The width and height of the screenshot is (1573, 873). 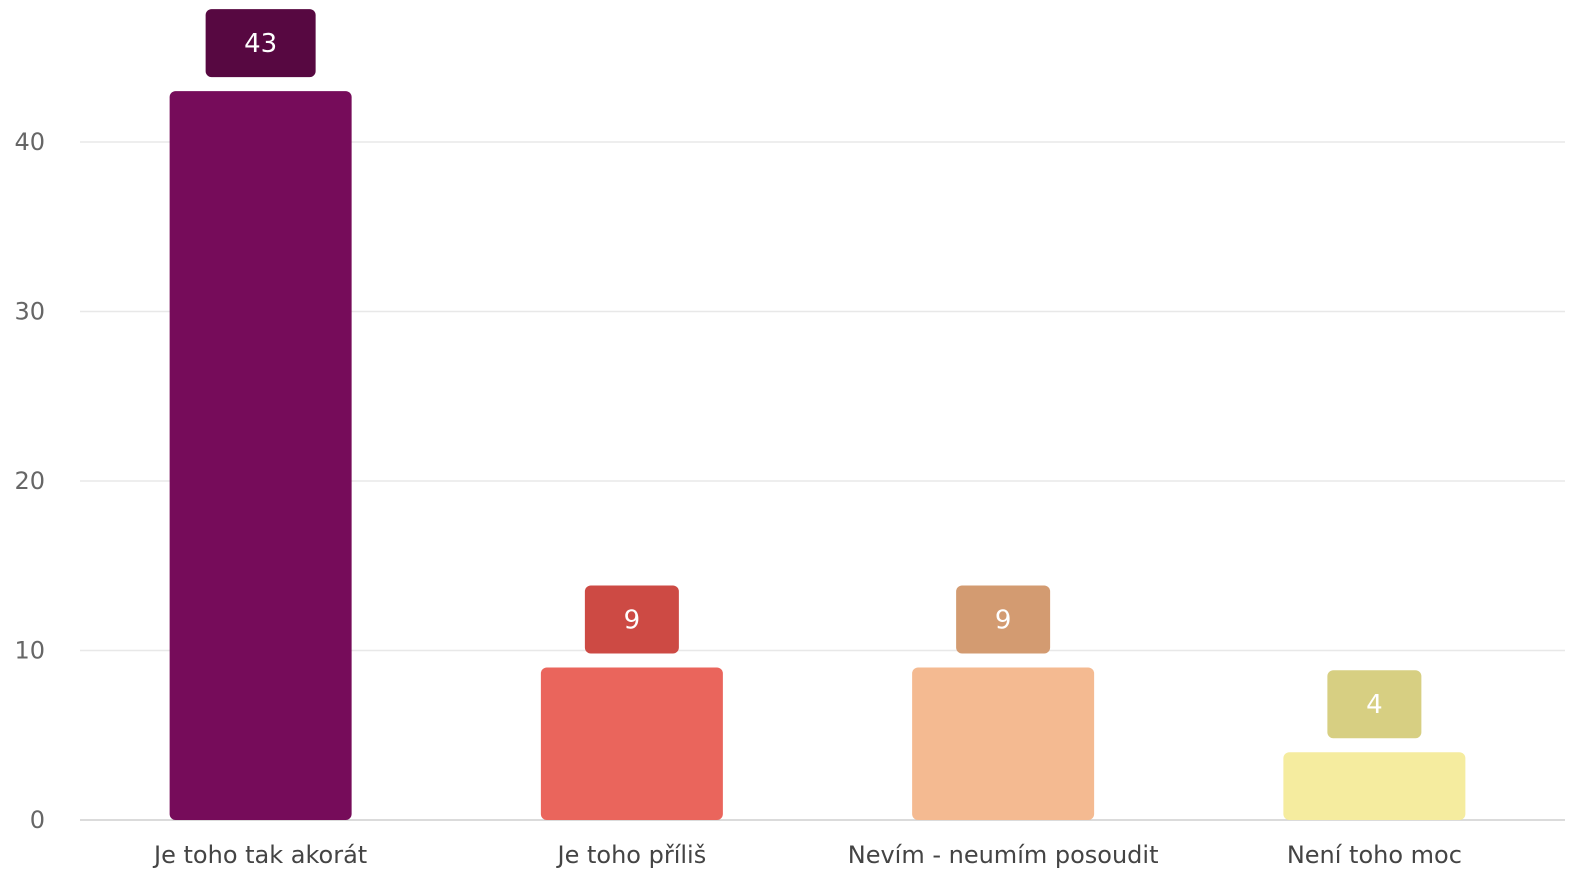 What do you see at coordinates (631, 855) in the screenshot?
I see `x-tick-label: Je toho příliš` at bounding box center [631, 855].